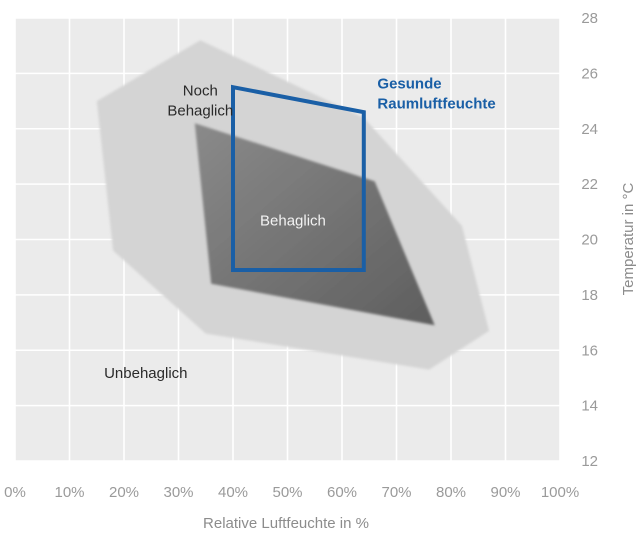 The image size is (644, 540). What do you see at coordinates (589, 129) in the screenshot?
I see `y-tick-label-6: 24` at bounding box center [589, 129].